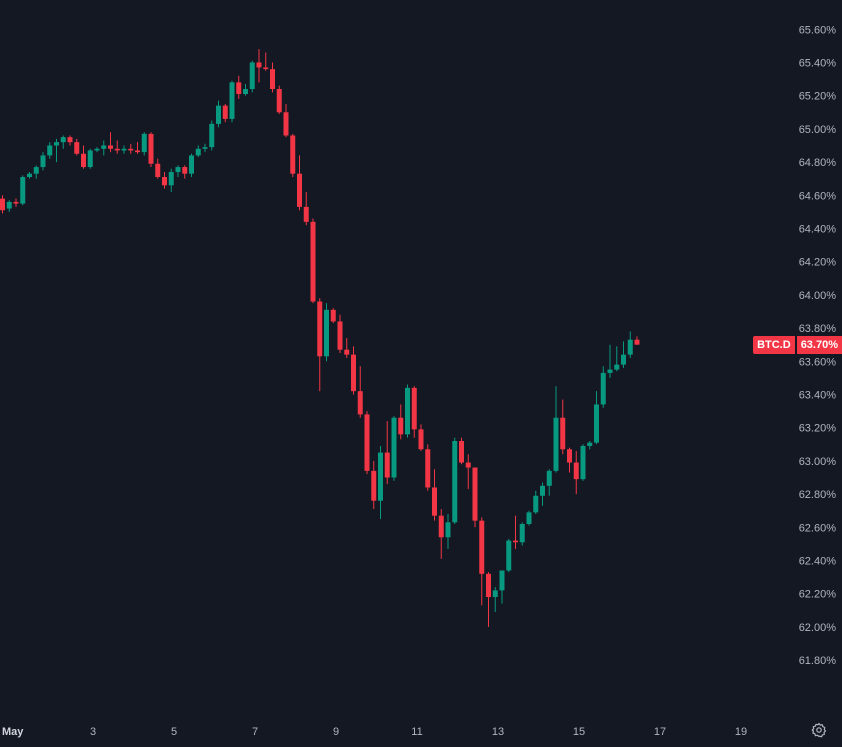 The width and height of the screenshot is (842, 747). Describe the element at coordinates (741, 732) in the screenshot. I see `x-axis-tick-label: 19` at that location.